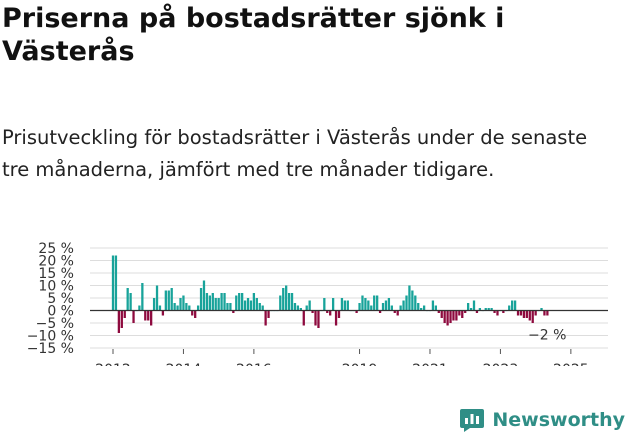  What do you see at coordinates (542, 420) in the screenshot?
I see `brand-logo: Newsworthy` at bounding box center [542, 420].